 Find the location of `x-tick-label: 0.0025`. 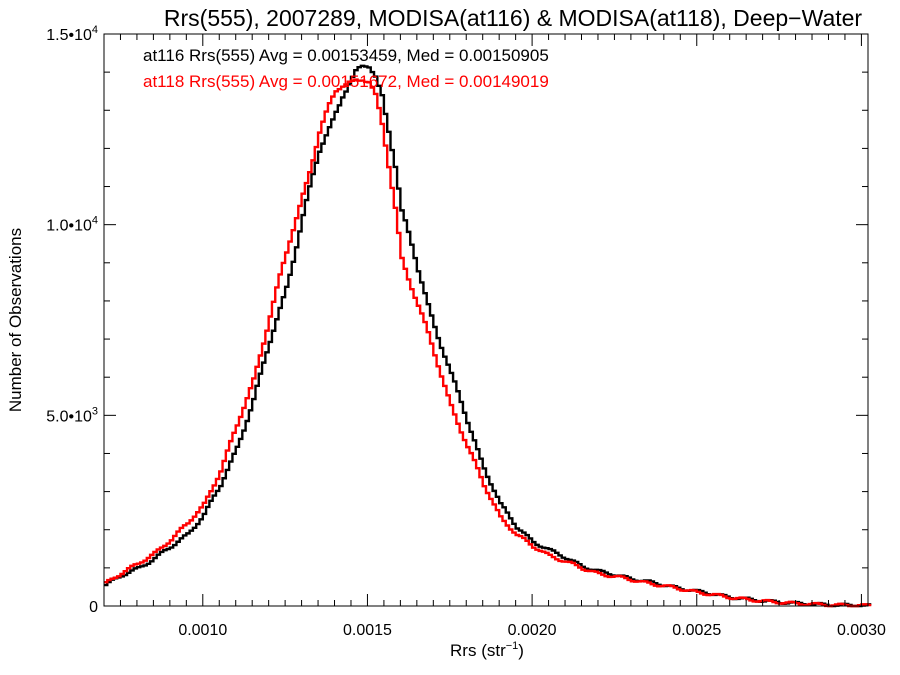

x-tick-label: 0.0025 is located at coordinates (696, 630).